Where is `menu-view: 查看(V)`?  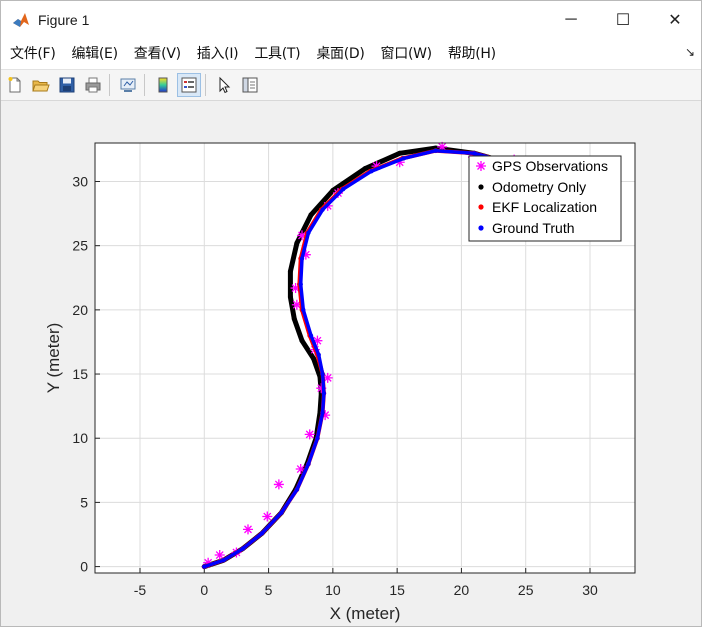
menu-view: 查看(V) is located at coordinates (157, 54).